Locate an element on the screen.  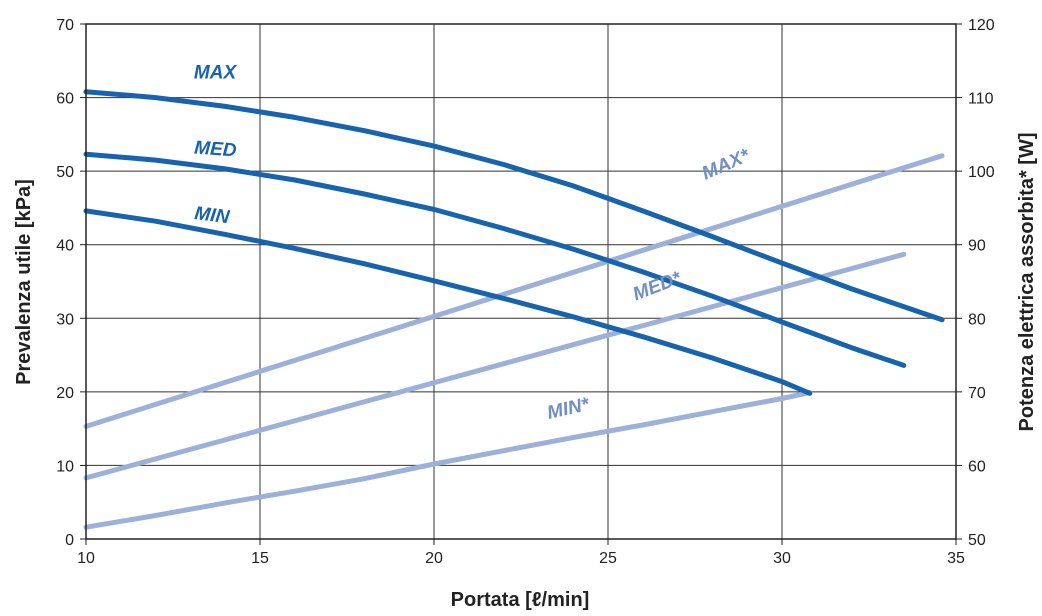
y-axis-left-title: Prevalenza utile [kPa] is located at coordinates (24, 282).